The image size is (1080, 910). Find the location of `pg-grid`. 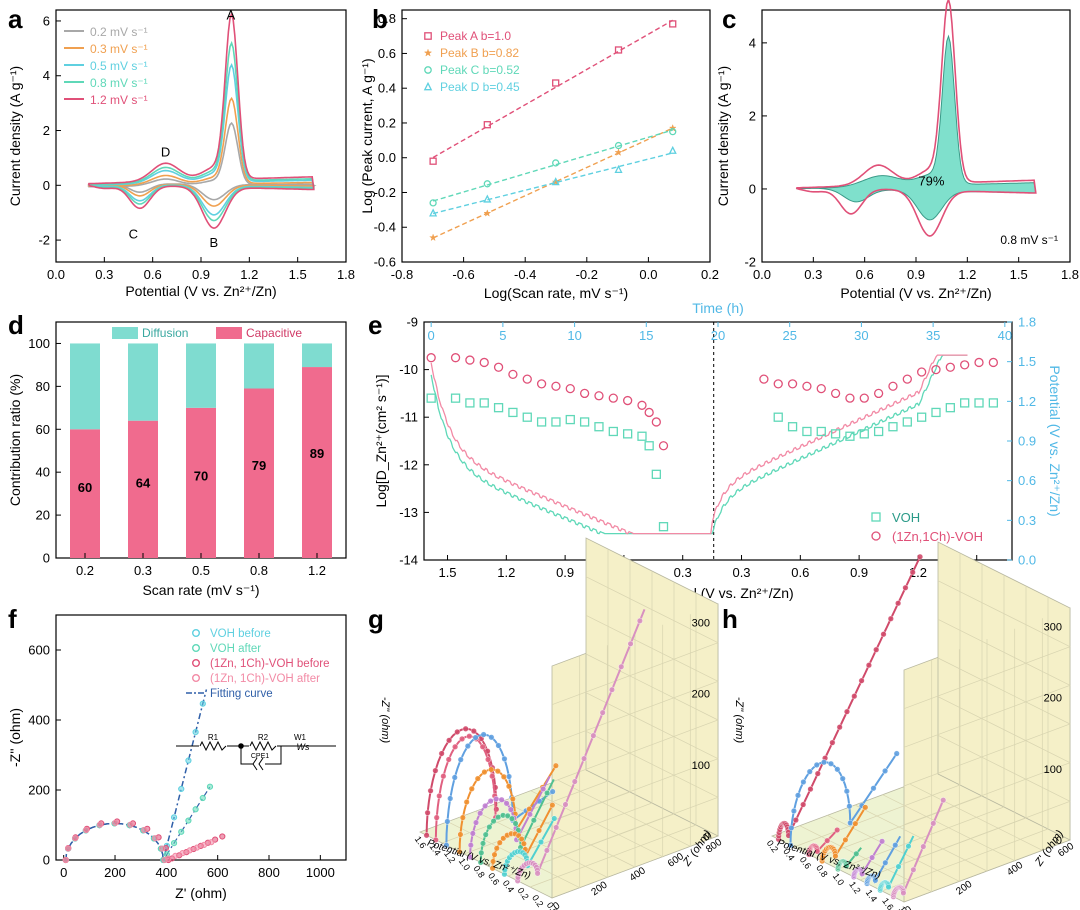

pg-grid is located at coordinates (635, 679).